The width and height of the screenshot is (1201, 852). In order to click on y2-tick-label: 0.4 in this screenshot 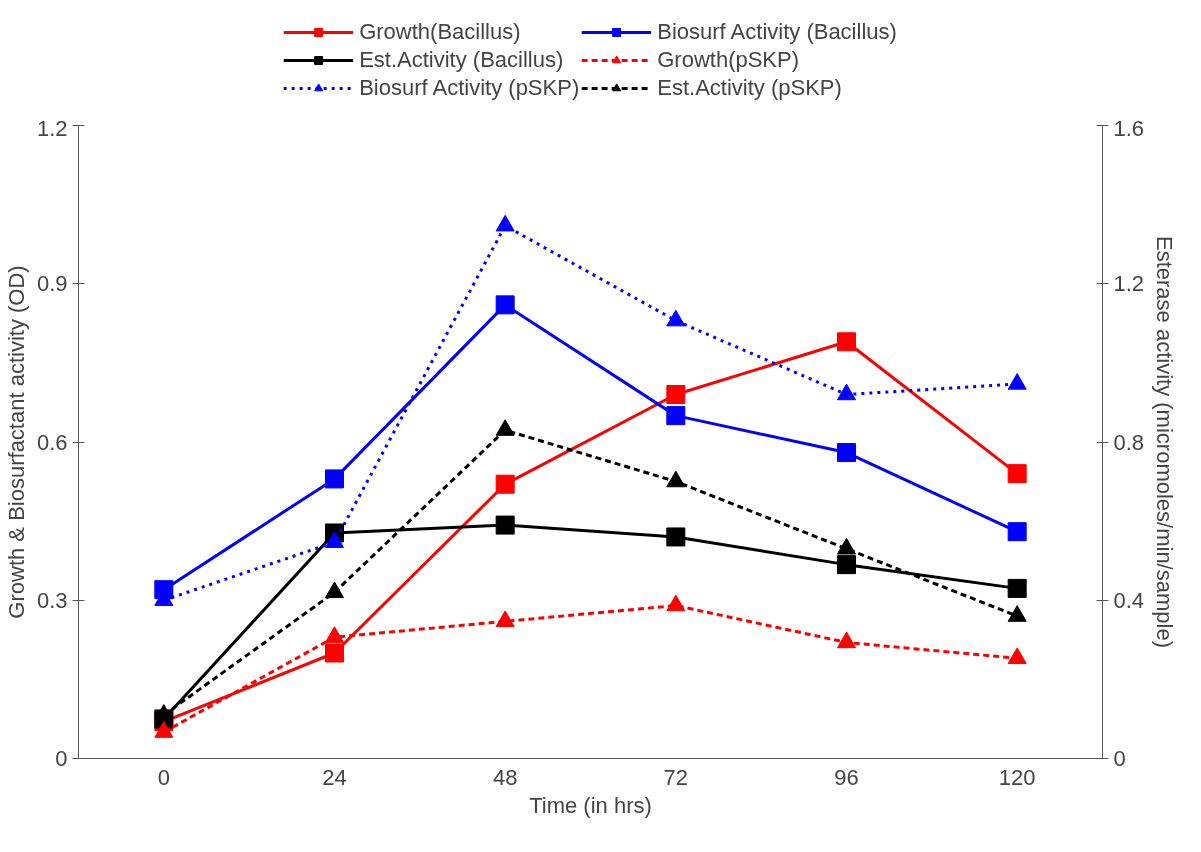, I will do `click(1129, 600)`.